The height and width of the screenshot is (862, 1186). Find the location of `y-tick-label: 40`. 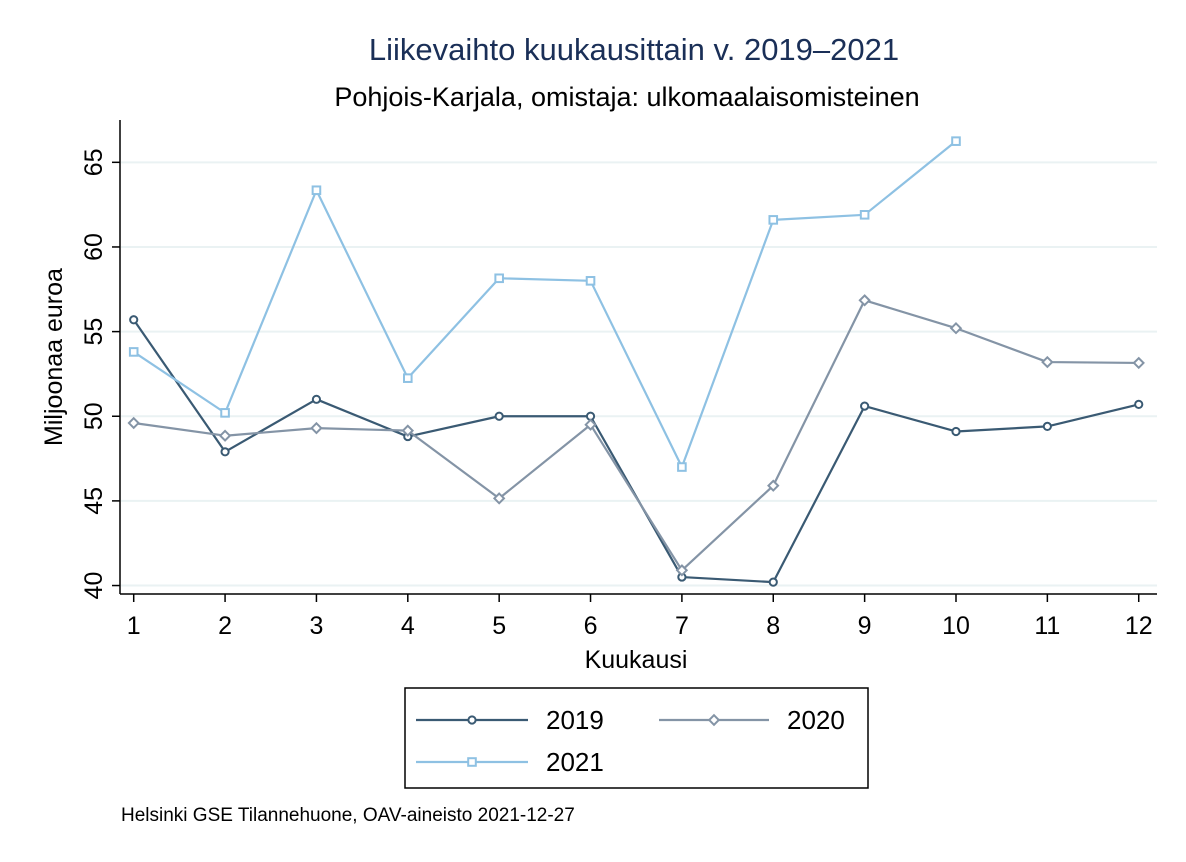

y-tick-label: 40 is located at coordinates (94, 586).